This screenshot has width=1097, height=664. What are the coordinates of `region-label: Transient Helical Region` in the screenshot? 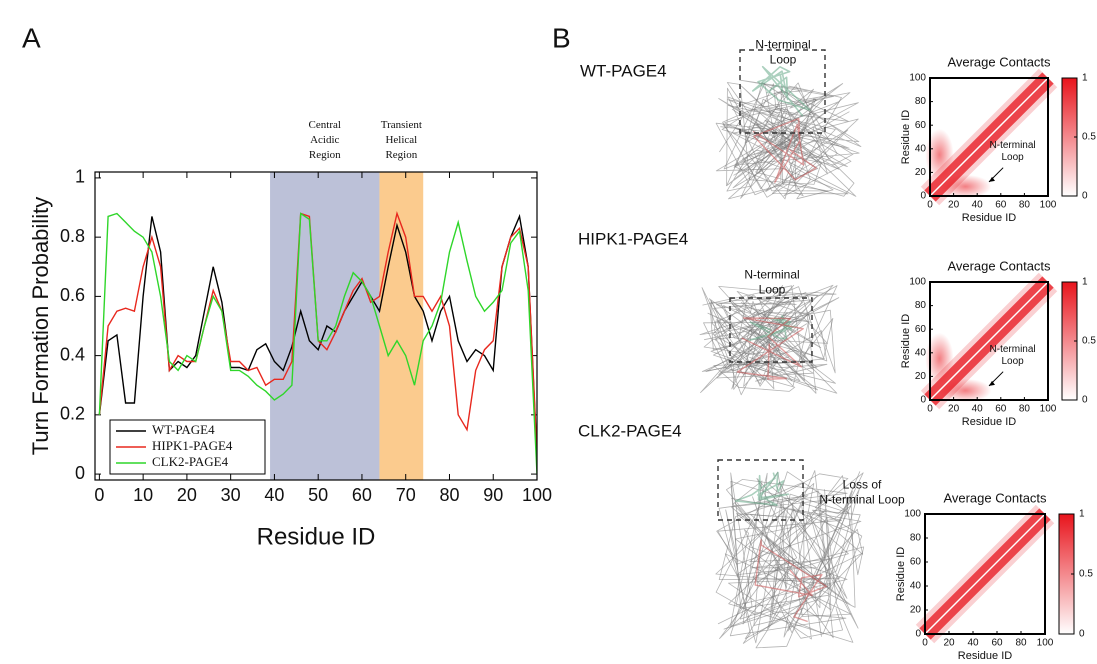 It's located at (401, 140).